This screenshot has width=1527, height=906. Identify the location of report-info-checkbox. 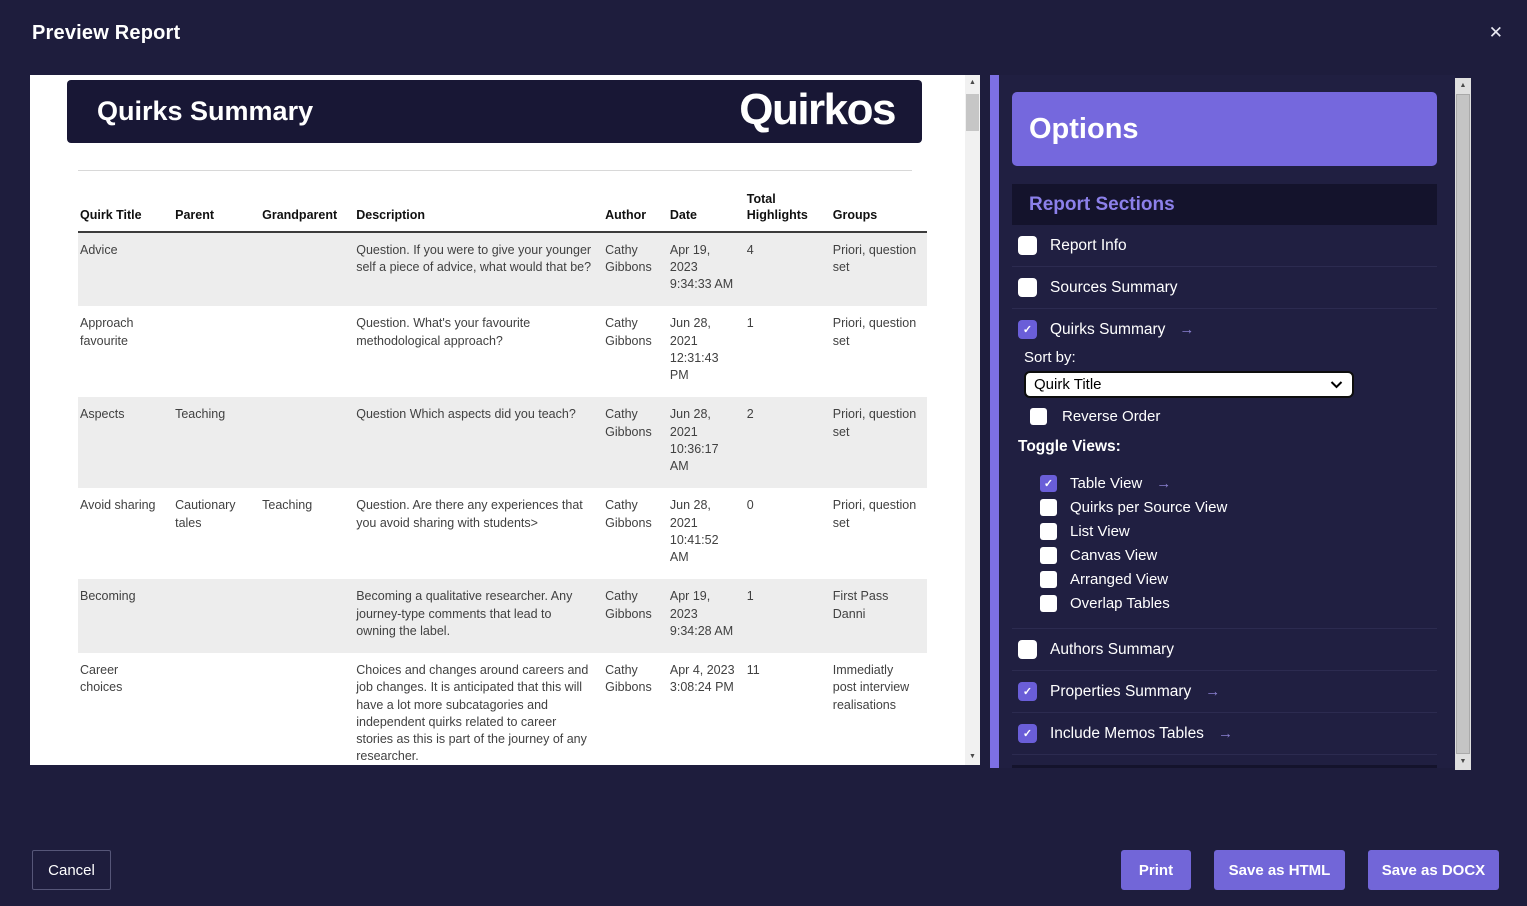
(1027, 245).